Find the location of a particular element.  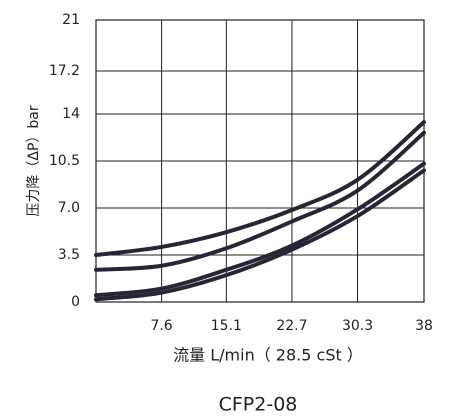

y-axis-label: 压力降（ΔP）bar is located at coordinates (34, 160).